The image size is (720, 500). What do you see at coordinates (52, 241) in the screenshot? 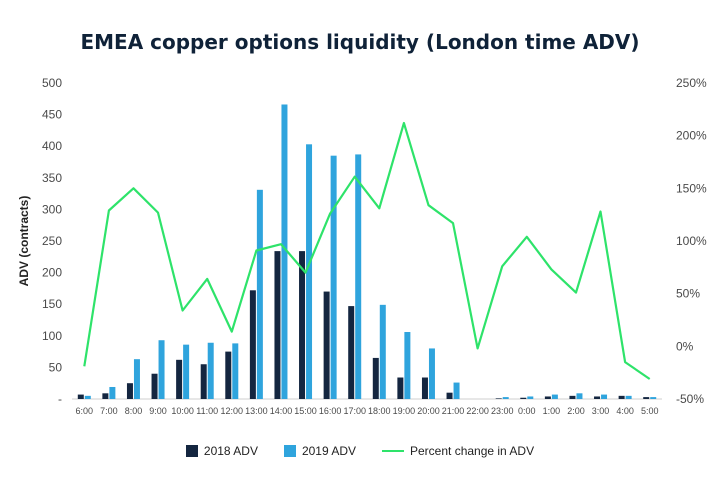
I see `y-tick-label: 250` at bounding box center [52, 241].